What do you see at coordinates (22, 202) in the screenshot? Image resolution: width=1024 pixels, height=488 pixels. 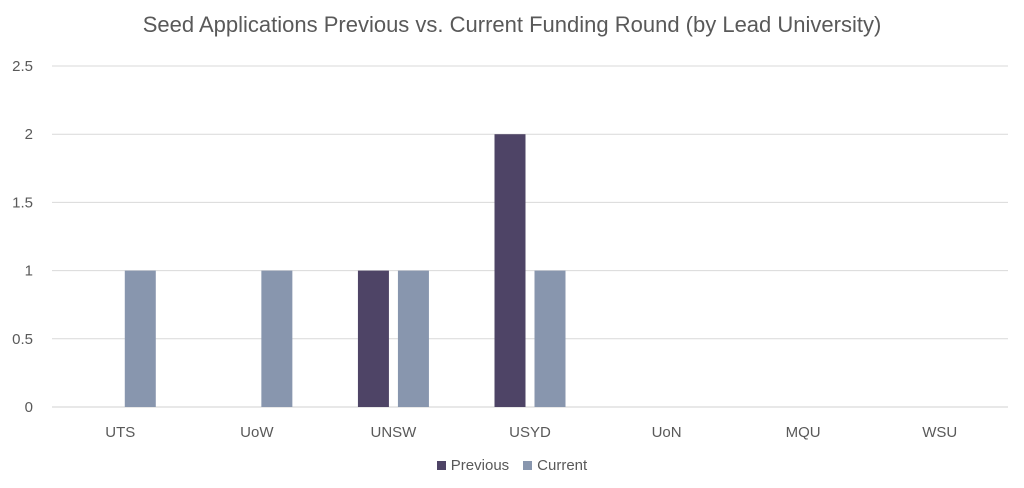 I see `y-tick-label: 1.5` at bounding box center [22, 202].